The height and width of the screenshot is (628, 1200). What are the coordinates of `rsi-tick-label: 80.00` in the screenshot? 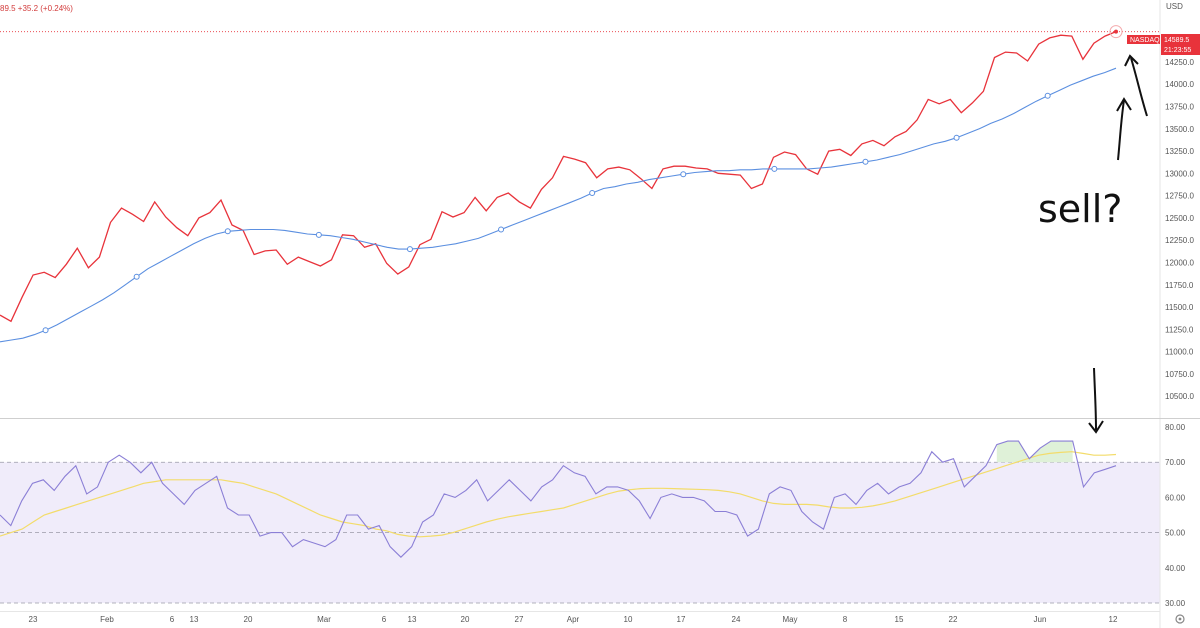 It's located at (1175, 427).